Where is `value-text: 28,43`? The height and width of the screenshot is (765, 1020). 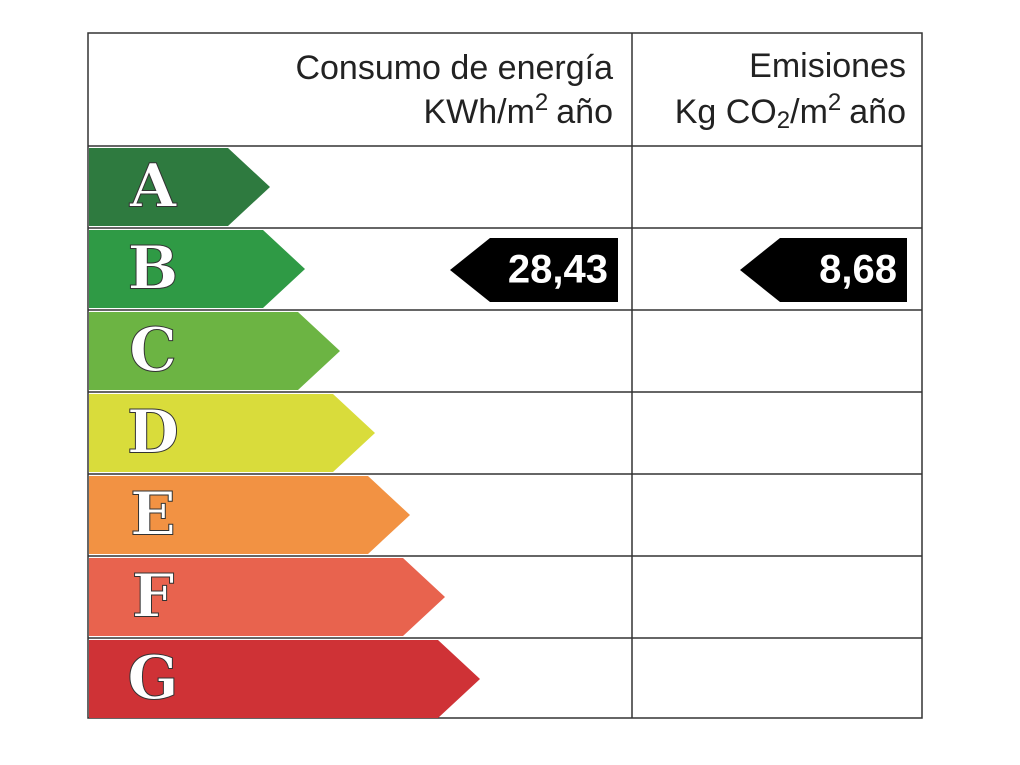 value-text: 28,43 is located at coordinates (558, 270).